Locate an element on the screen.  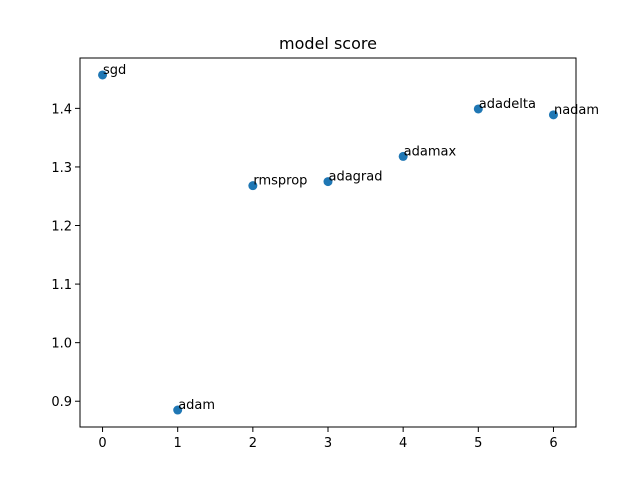
x-tick-label: 5 is located at coordinates (478, 443).